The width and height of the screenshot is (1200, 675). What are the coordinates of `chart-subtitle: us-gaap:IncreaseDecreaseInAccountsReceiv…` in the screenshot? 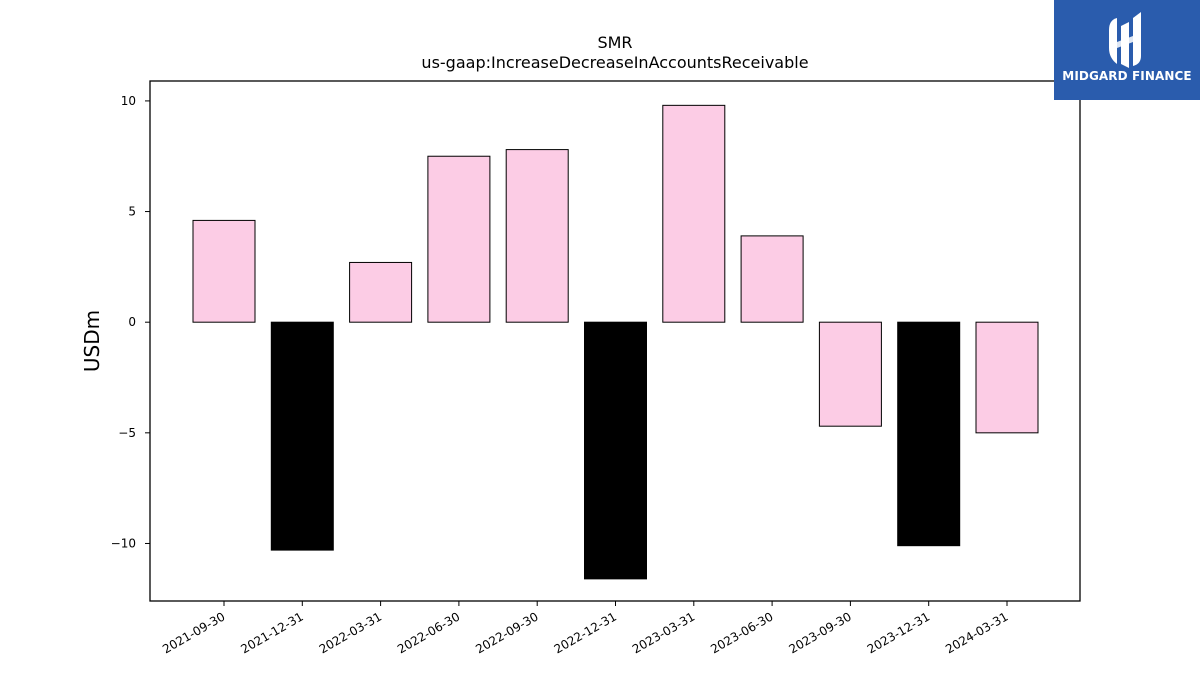 It's located at (614, 62).